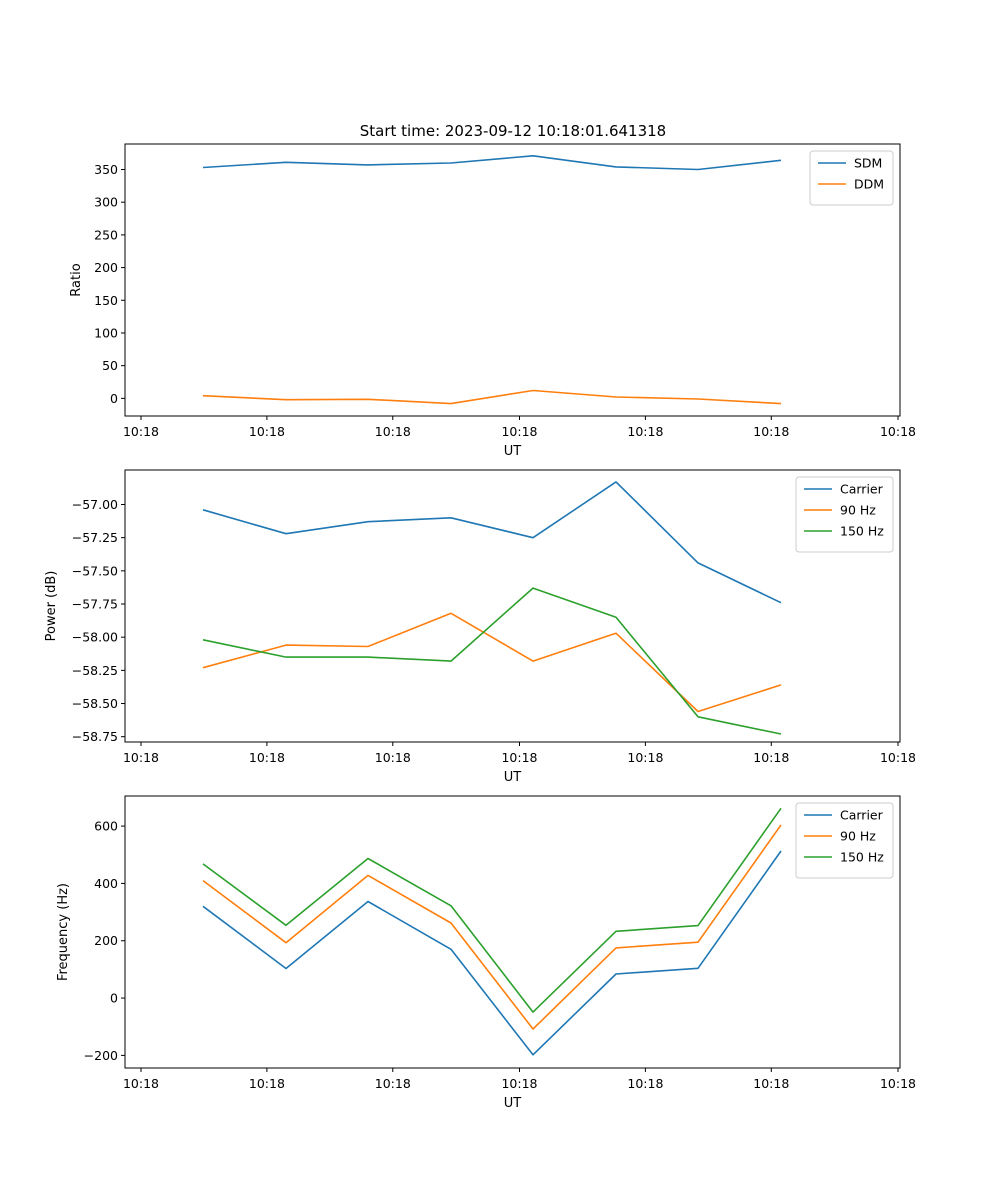 The width and height of the screenshot is (1000, 1200). Describe the element at coordinates (106, 883) in the screenshot. I see `y-tick-label: 400` at that location.